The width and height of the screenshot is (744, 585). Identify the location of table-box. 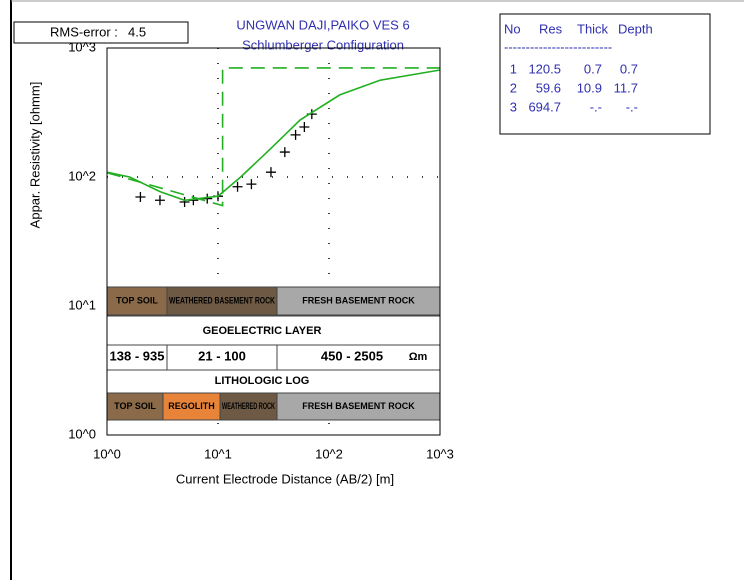
(605, 74).